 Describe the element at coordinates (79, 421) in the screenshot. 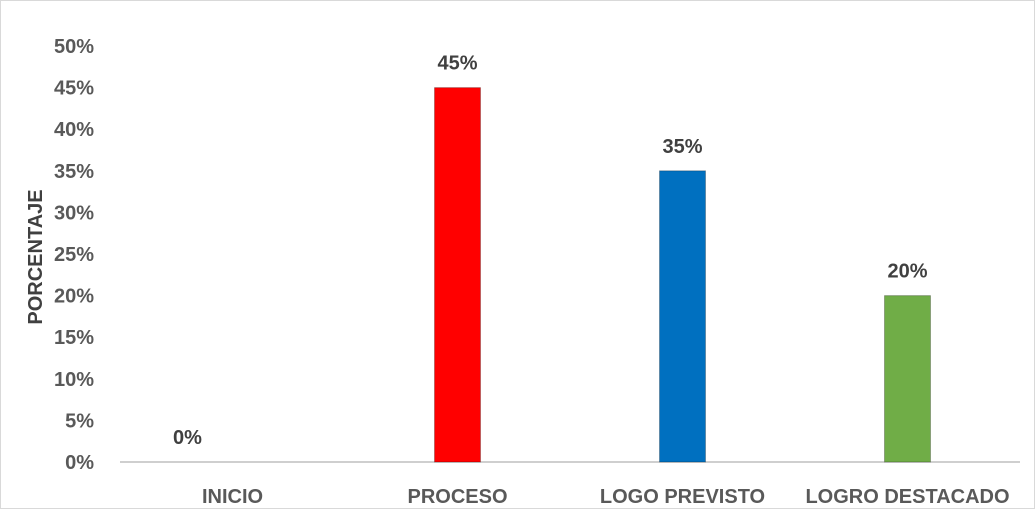

I see `y-tick-label: 5%` at that location.